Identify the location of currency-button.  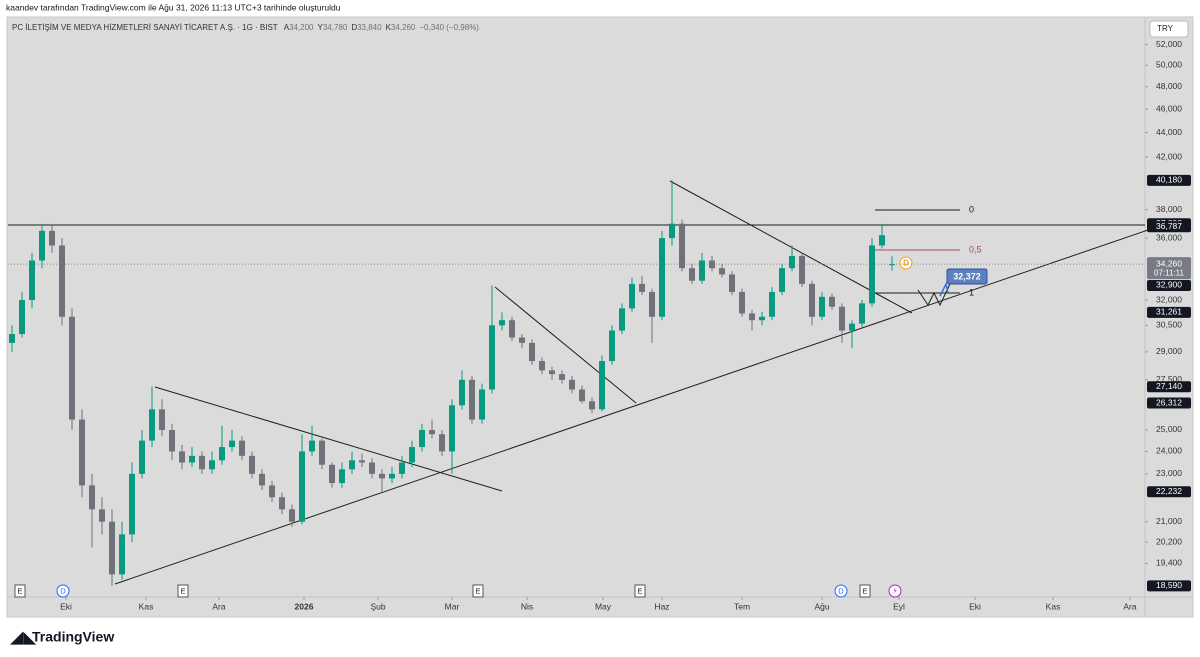
(1169, 29).